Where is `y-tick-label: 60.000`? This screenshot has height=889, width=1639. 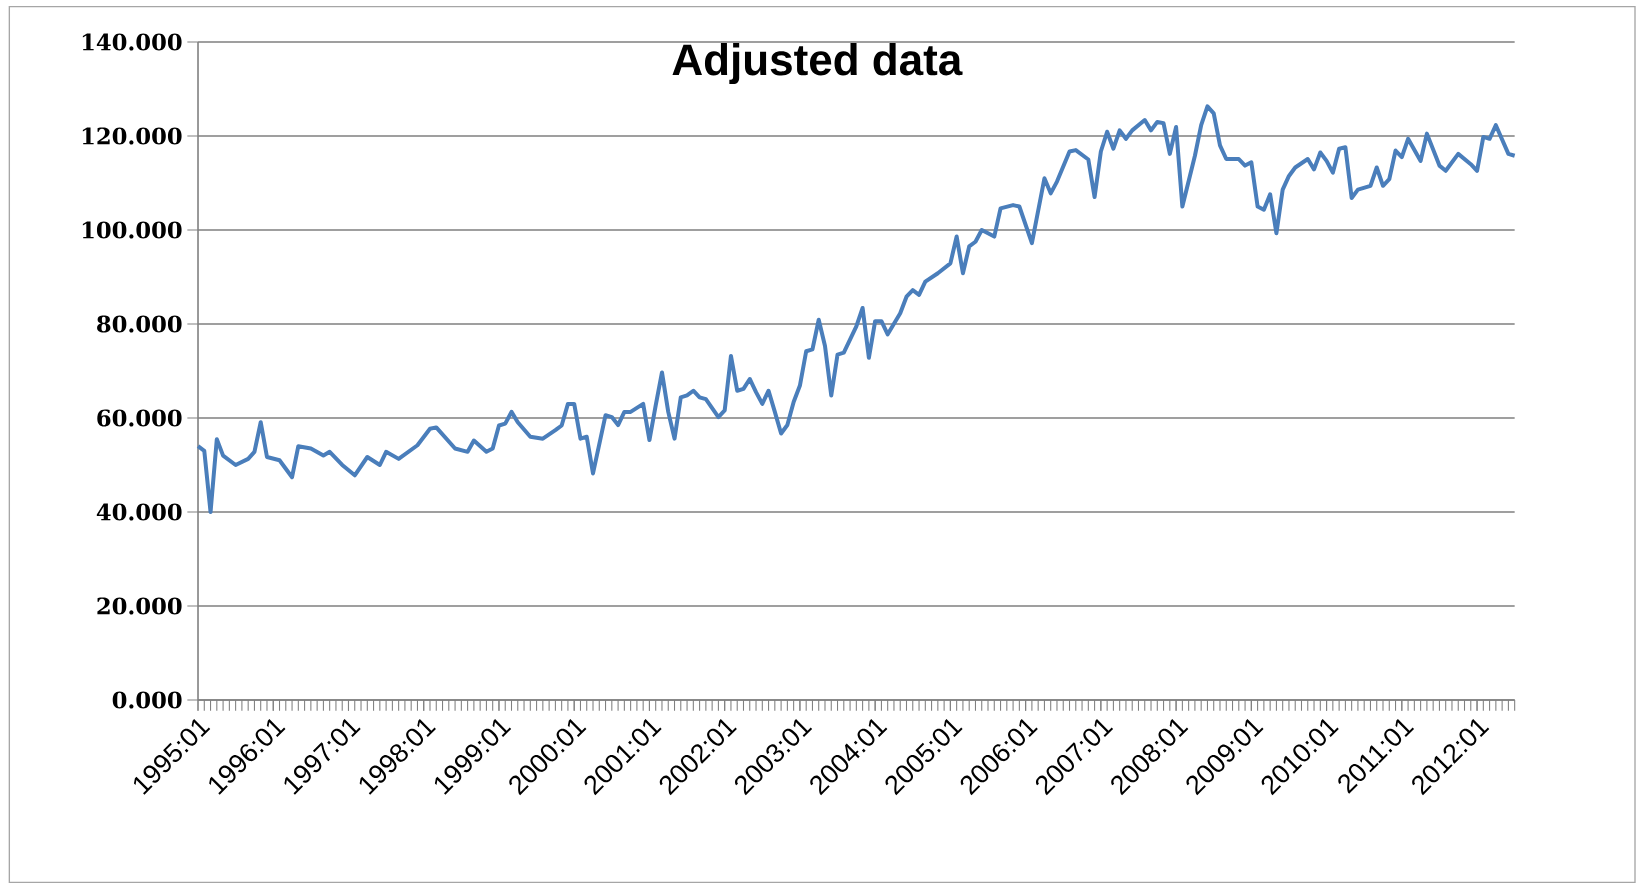
y-tick-label: 60.000 is located at coordinates (139, 418).